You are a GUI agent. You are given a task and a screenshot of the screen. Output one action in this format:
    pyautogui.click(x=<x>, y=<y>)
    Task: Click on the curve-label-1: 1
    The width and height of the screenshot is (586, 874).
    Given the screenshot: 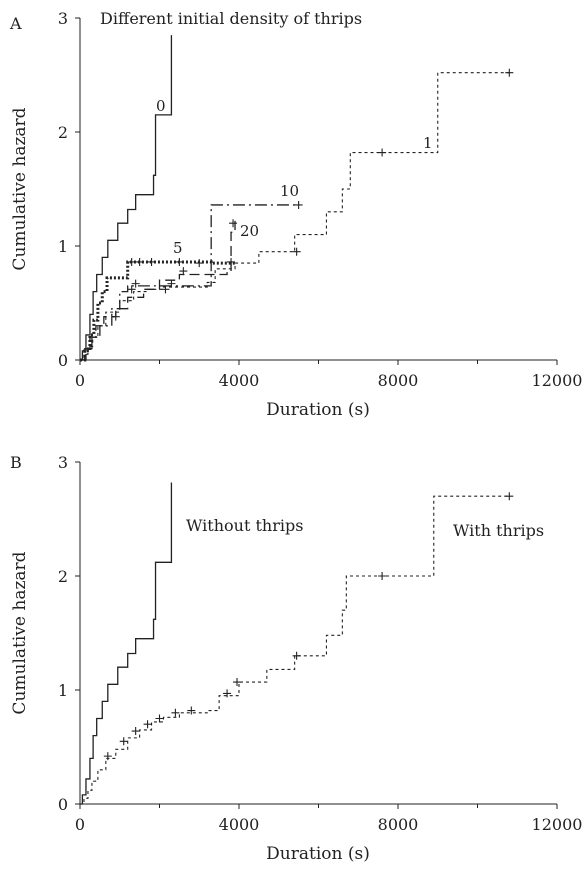 What is the action you would take?
    pyautogui.click(x=428, y=143)
    